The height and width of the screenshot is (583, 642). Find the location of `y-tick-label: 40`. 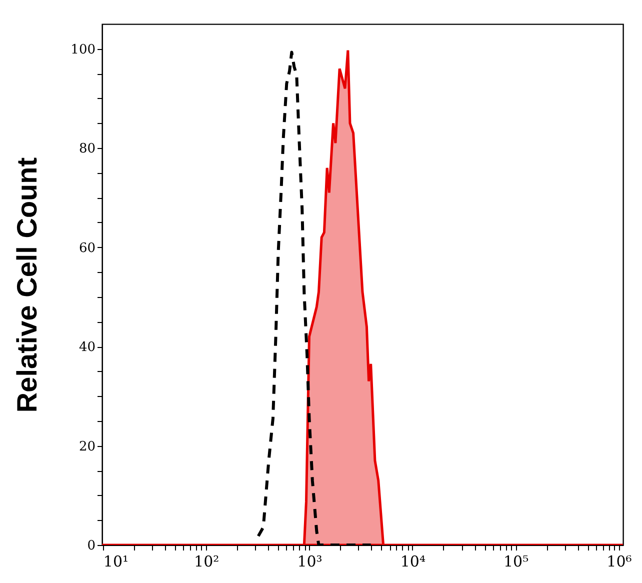

y-tick-label: 40 is located at coordinates (87, 348).